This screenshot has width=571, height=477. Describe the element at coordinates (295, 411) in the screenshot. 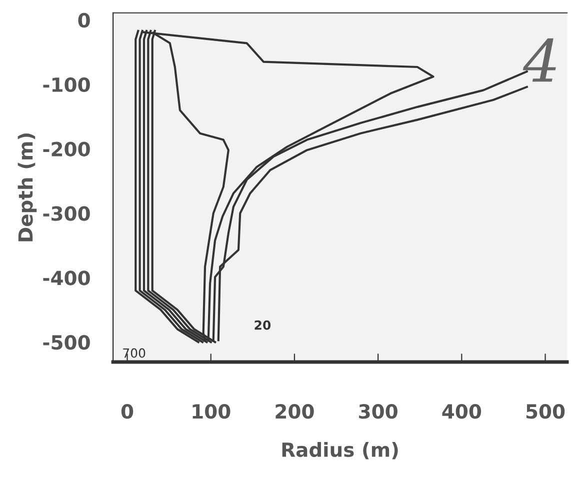

I see `x-tick-label: 200` at that location.